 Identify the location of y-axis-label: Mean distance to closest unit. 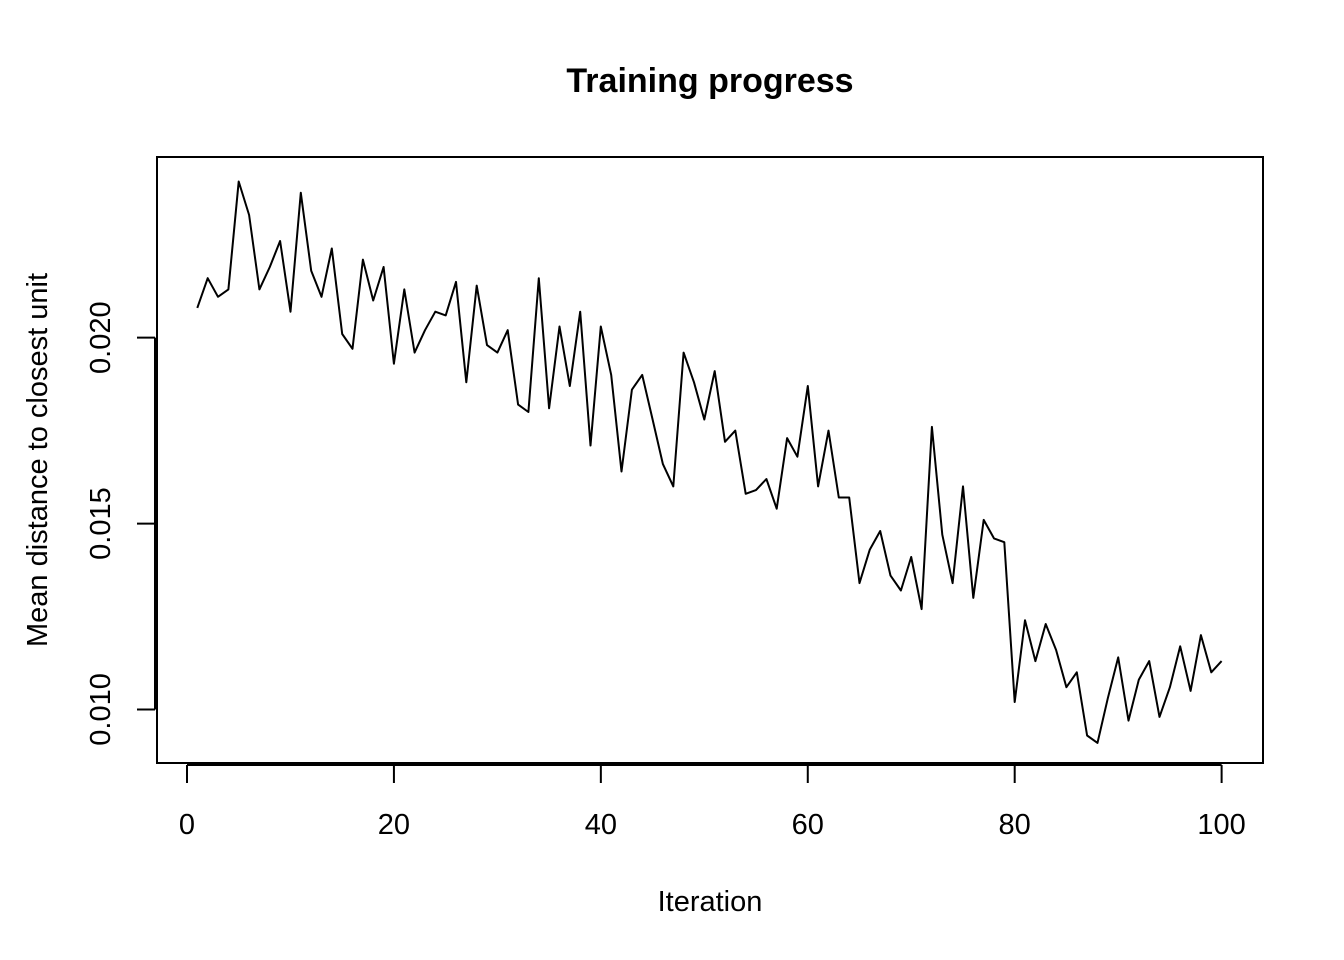
(38, 460).